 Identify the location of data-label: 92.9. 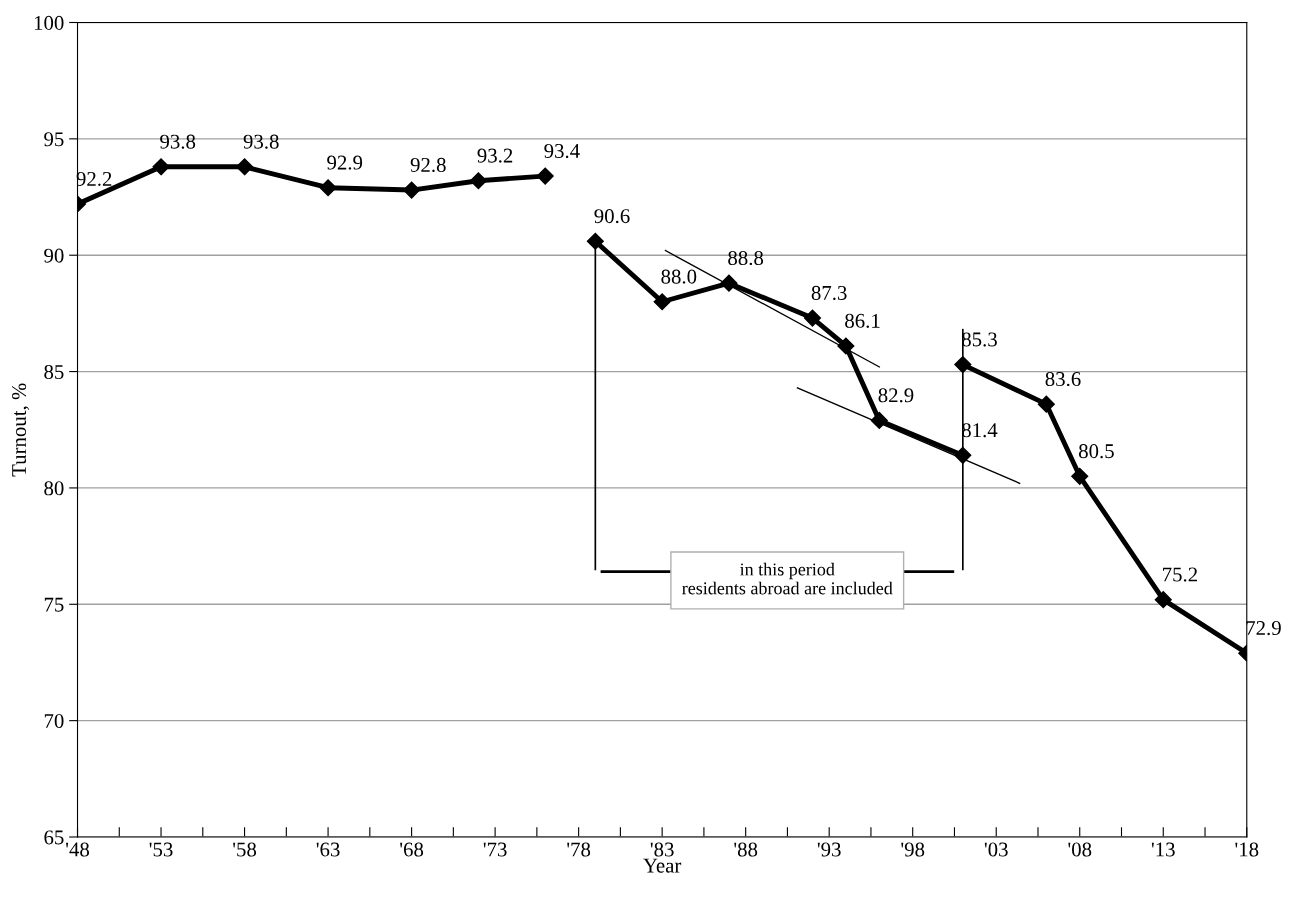
(345, 162).